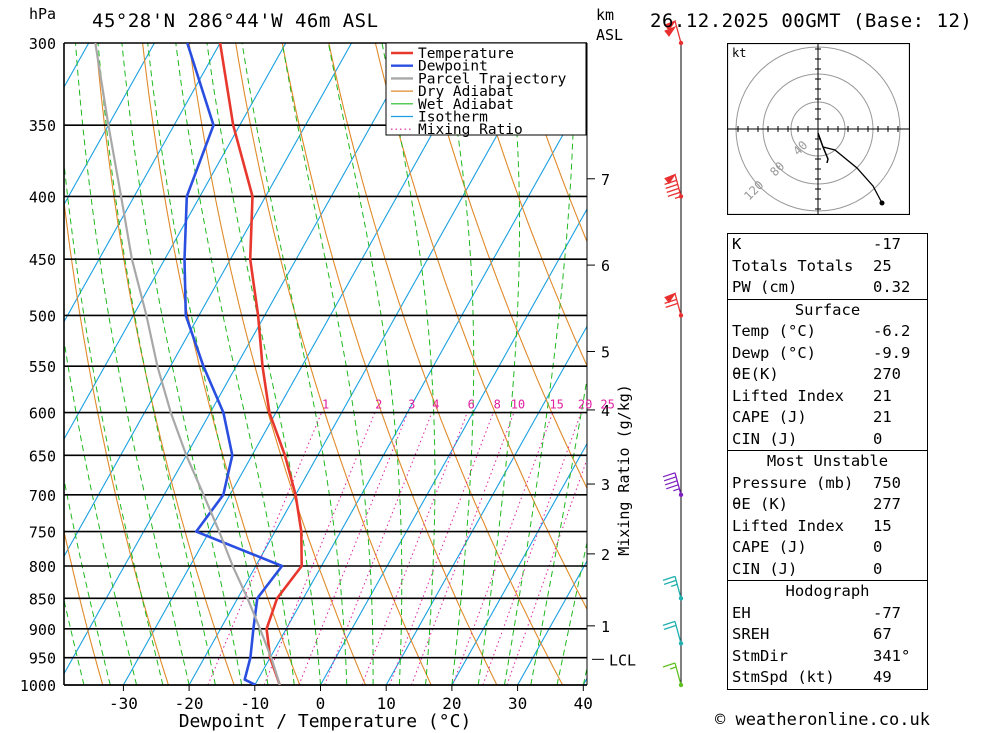 Image resolution: width=1000 pixels, height=733 pixels. Describe the element at coordinates (821, 331) in the screenshot. I see `surface-temp-row: Temp (°C) -6.2` at that location.